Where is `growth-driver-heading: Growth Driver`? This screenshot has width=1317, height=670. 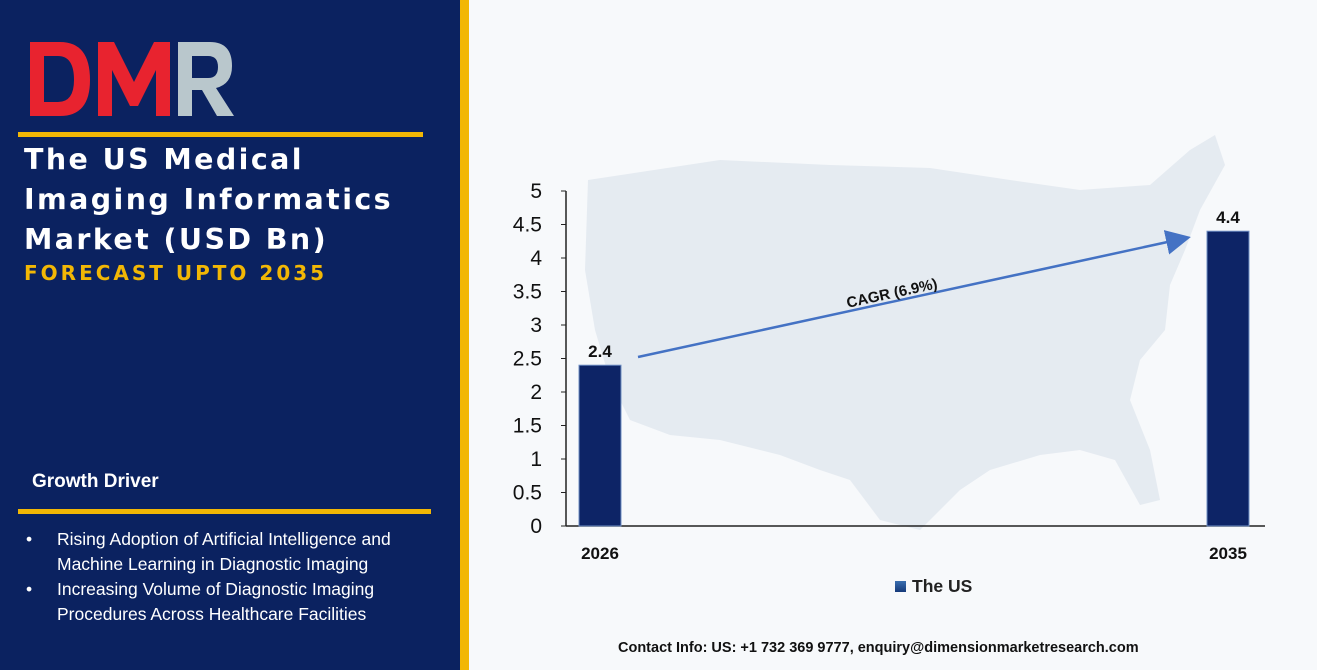
growth-driver-heading: Growth Driver is located at coordinates (95, 481).